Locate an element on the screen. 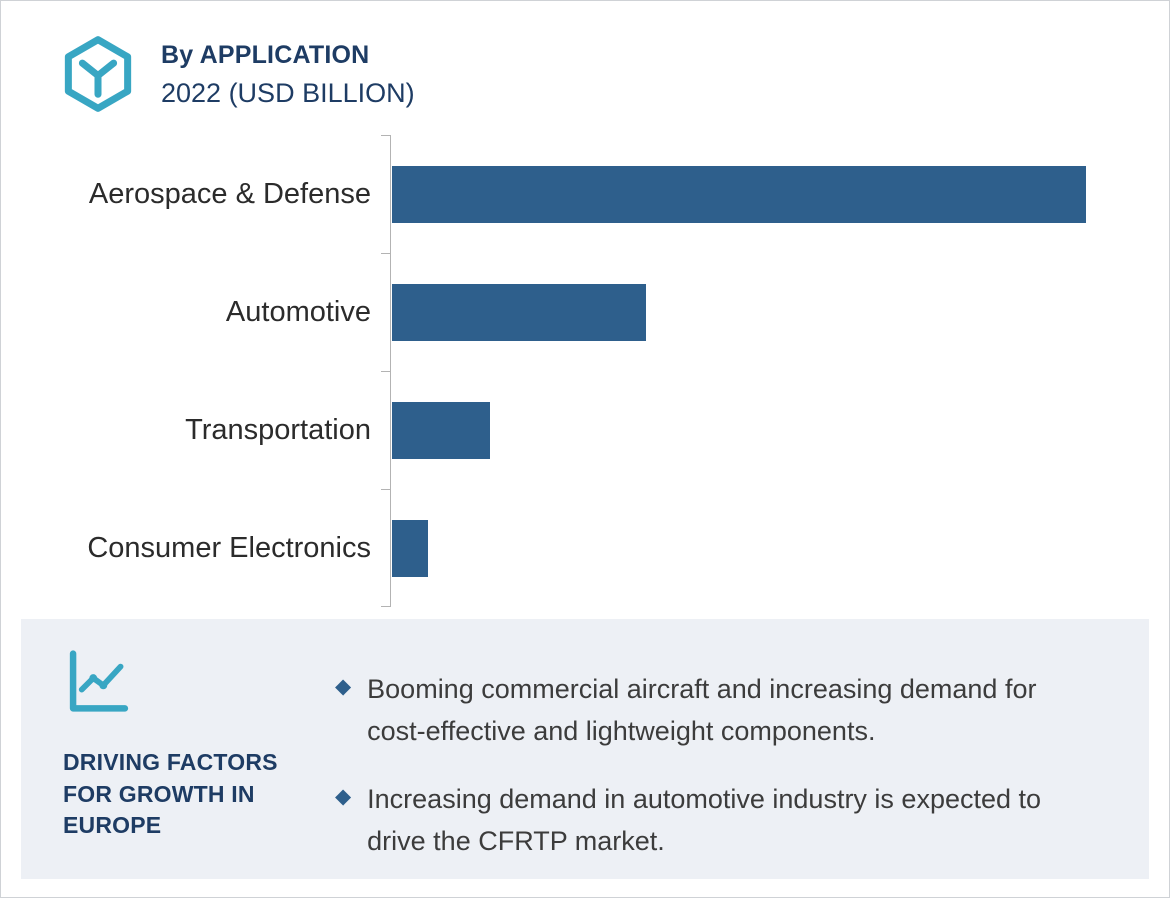 The image size is (1170, 898). category-label: Consumer Electronics is located at coordinates (229, 547).